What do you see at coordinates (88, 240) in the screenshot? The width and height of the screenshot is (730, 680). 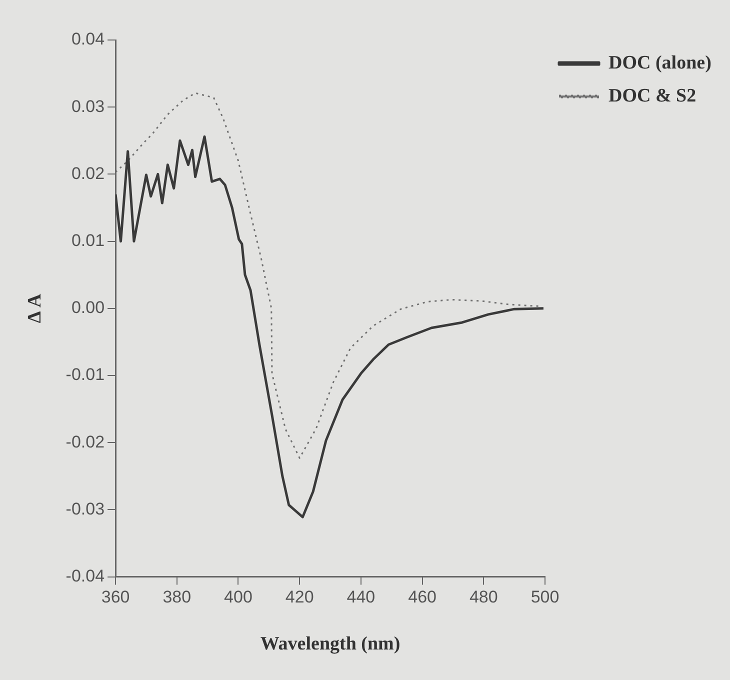 I see `y-tick-label: 0.01` at bounding box center [88, 240].